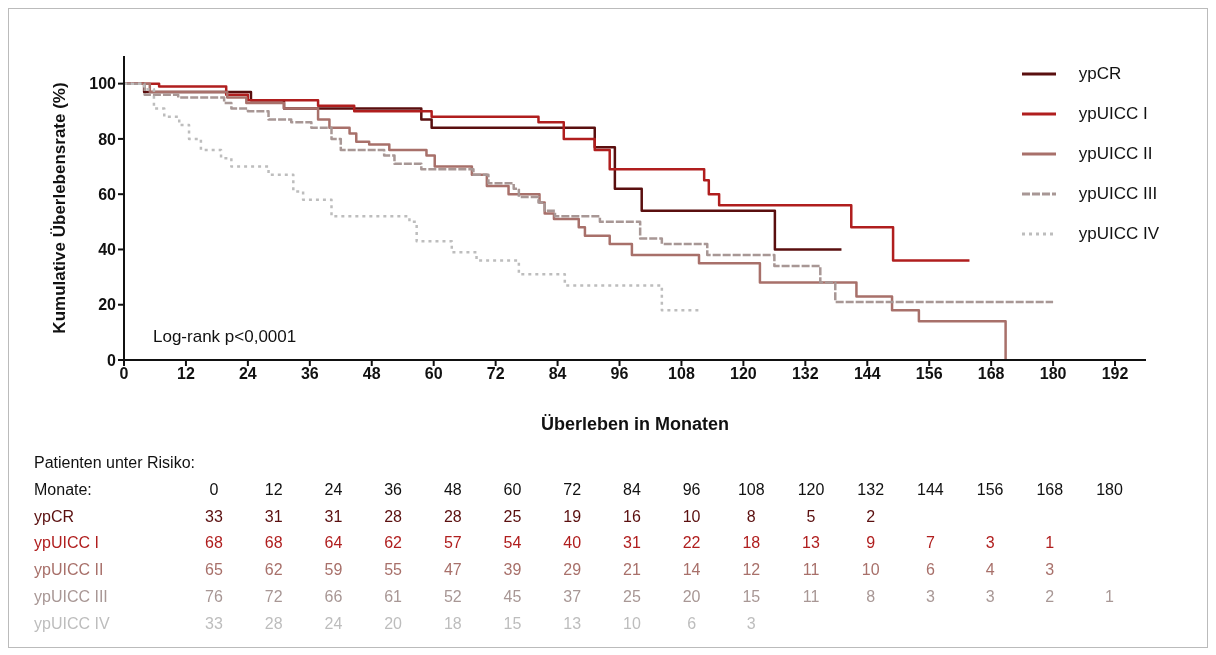 This screenshot has width=1216, height=655. I want to click on y-axis-title: Kumulative Überlebensrate (%), so click(60, 208).